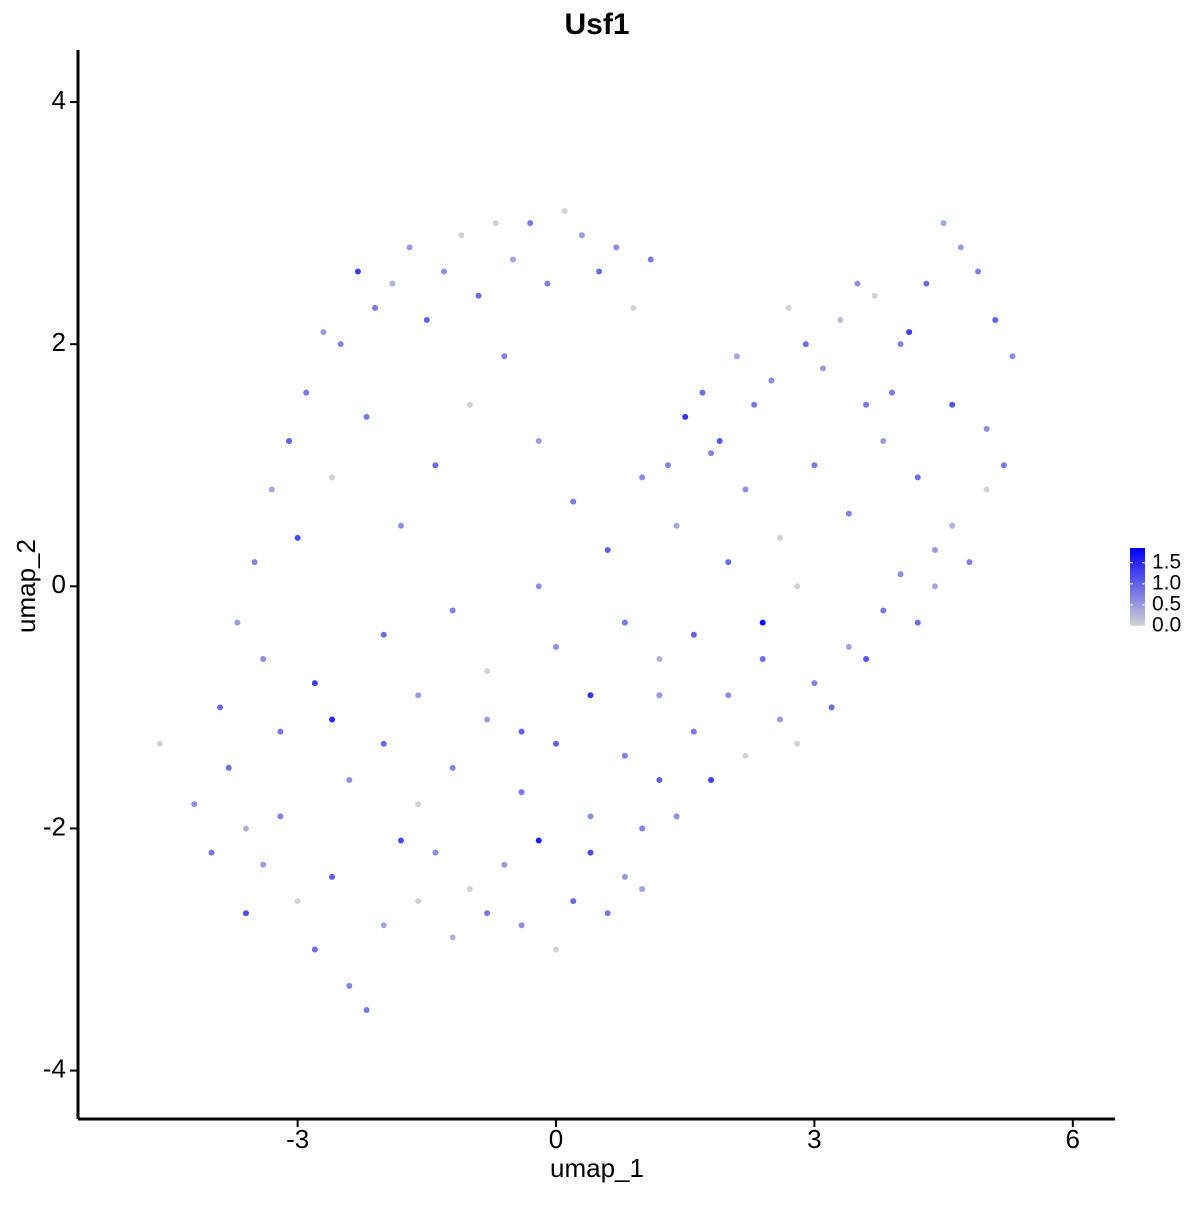  What do you see at coordinates (1166, 561) in the screenshot?
I see `colorbar-label: 1.5` at bounding box center [1166, 561].